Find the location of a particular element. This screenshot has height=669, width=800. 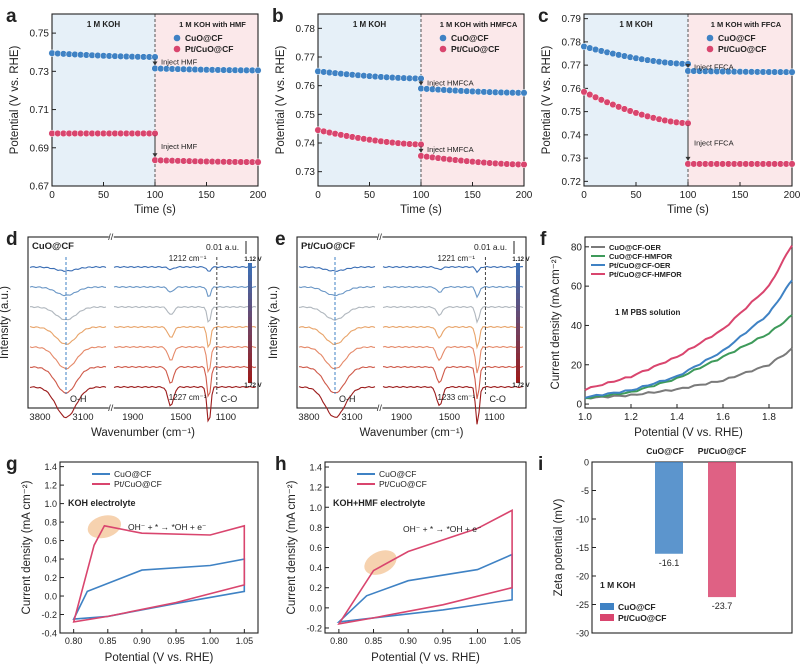

y-tick-label: -20 is located at coordinates (582, 577).